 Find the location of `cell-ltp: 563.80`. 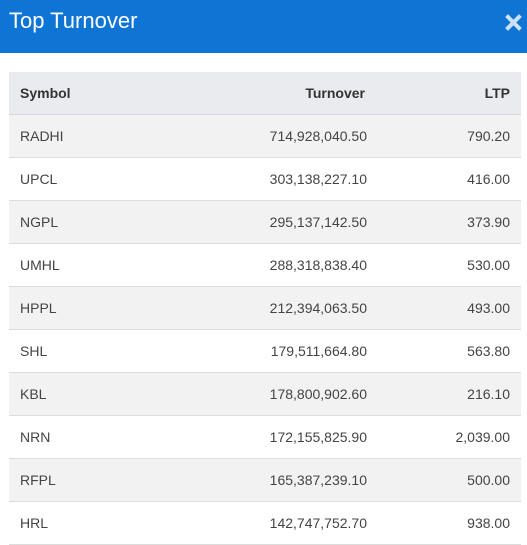

cell-ltp: 563.80 is located at coordinates (450, 351).